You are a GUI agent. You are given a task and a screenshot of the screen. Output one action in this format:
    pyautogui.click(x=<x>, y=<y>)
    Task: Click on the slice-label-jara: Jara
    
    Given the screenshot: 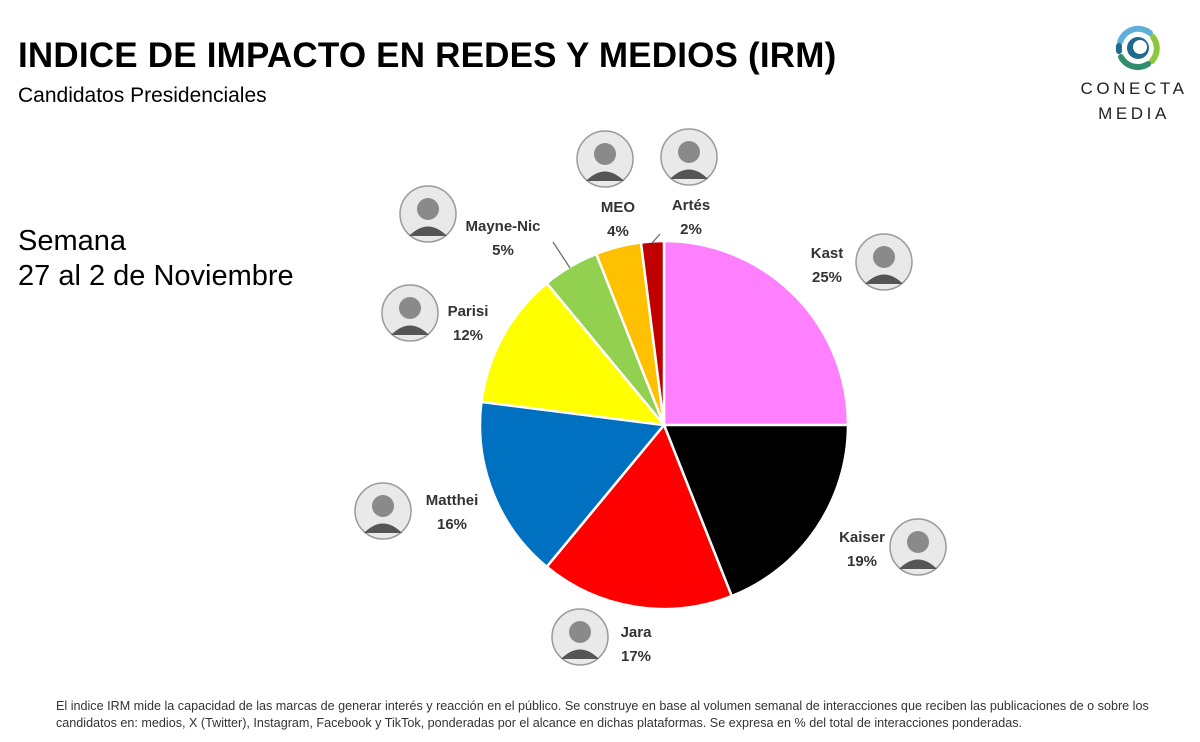 What is the action you would take?
    pyautogui.click(x=637, y=632)
    